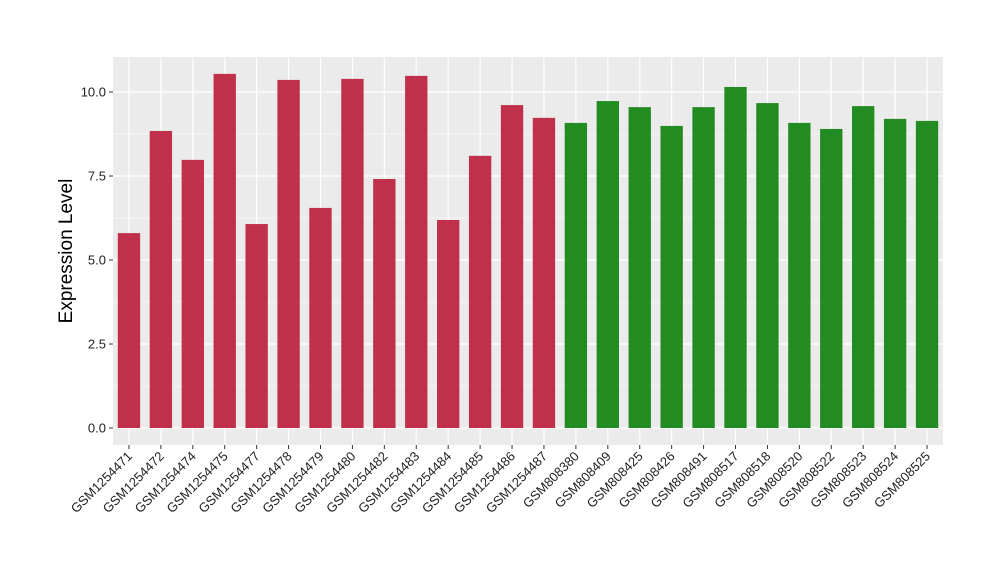 Image resolution: width=1000 pixels, height=585 pixels. I want to click on bar-GSM1254486, so click(512, 266).